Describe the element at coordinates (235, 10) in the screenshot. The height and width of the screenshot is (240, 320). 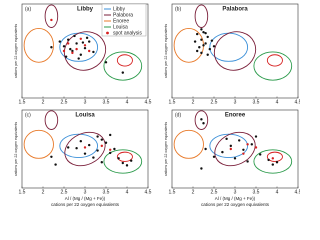
I see `panel-title: Palabora` at that location.